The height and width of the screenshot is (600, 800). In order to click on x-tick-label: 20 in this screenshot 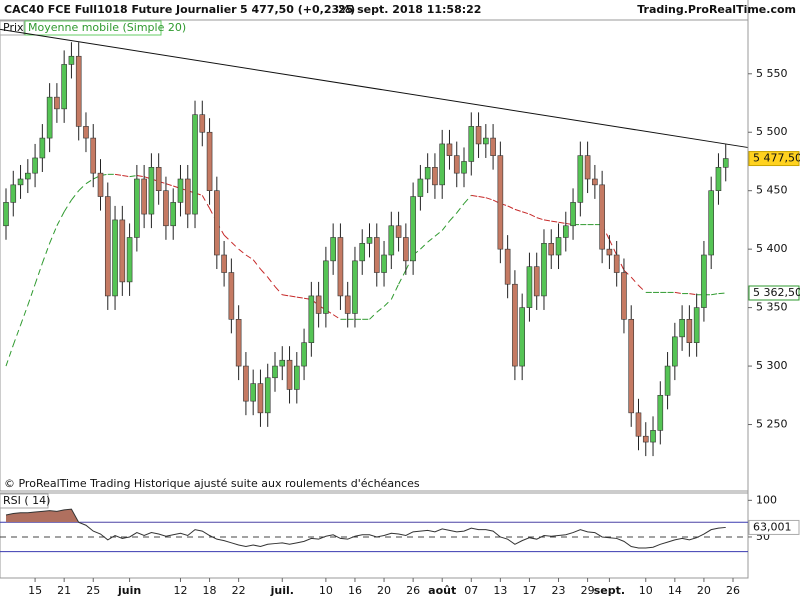, I will do `click(384, 590)`.